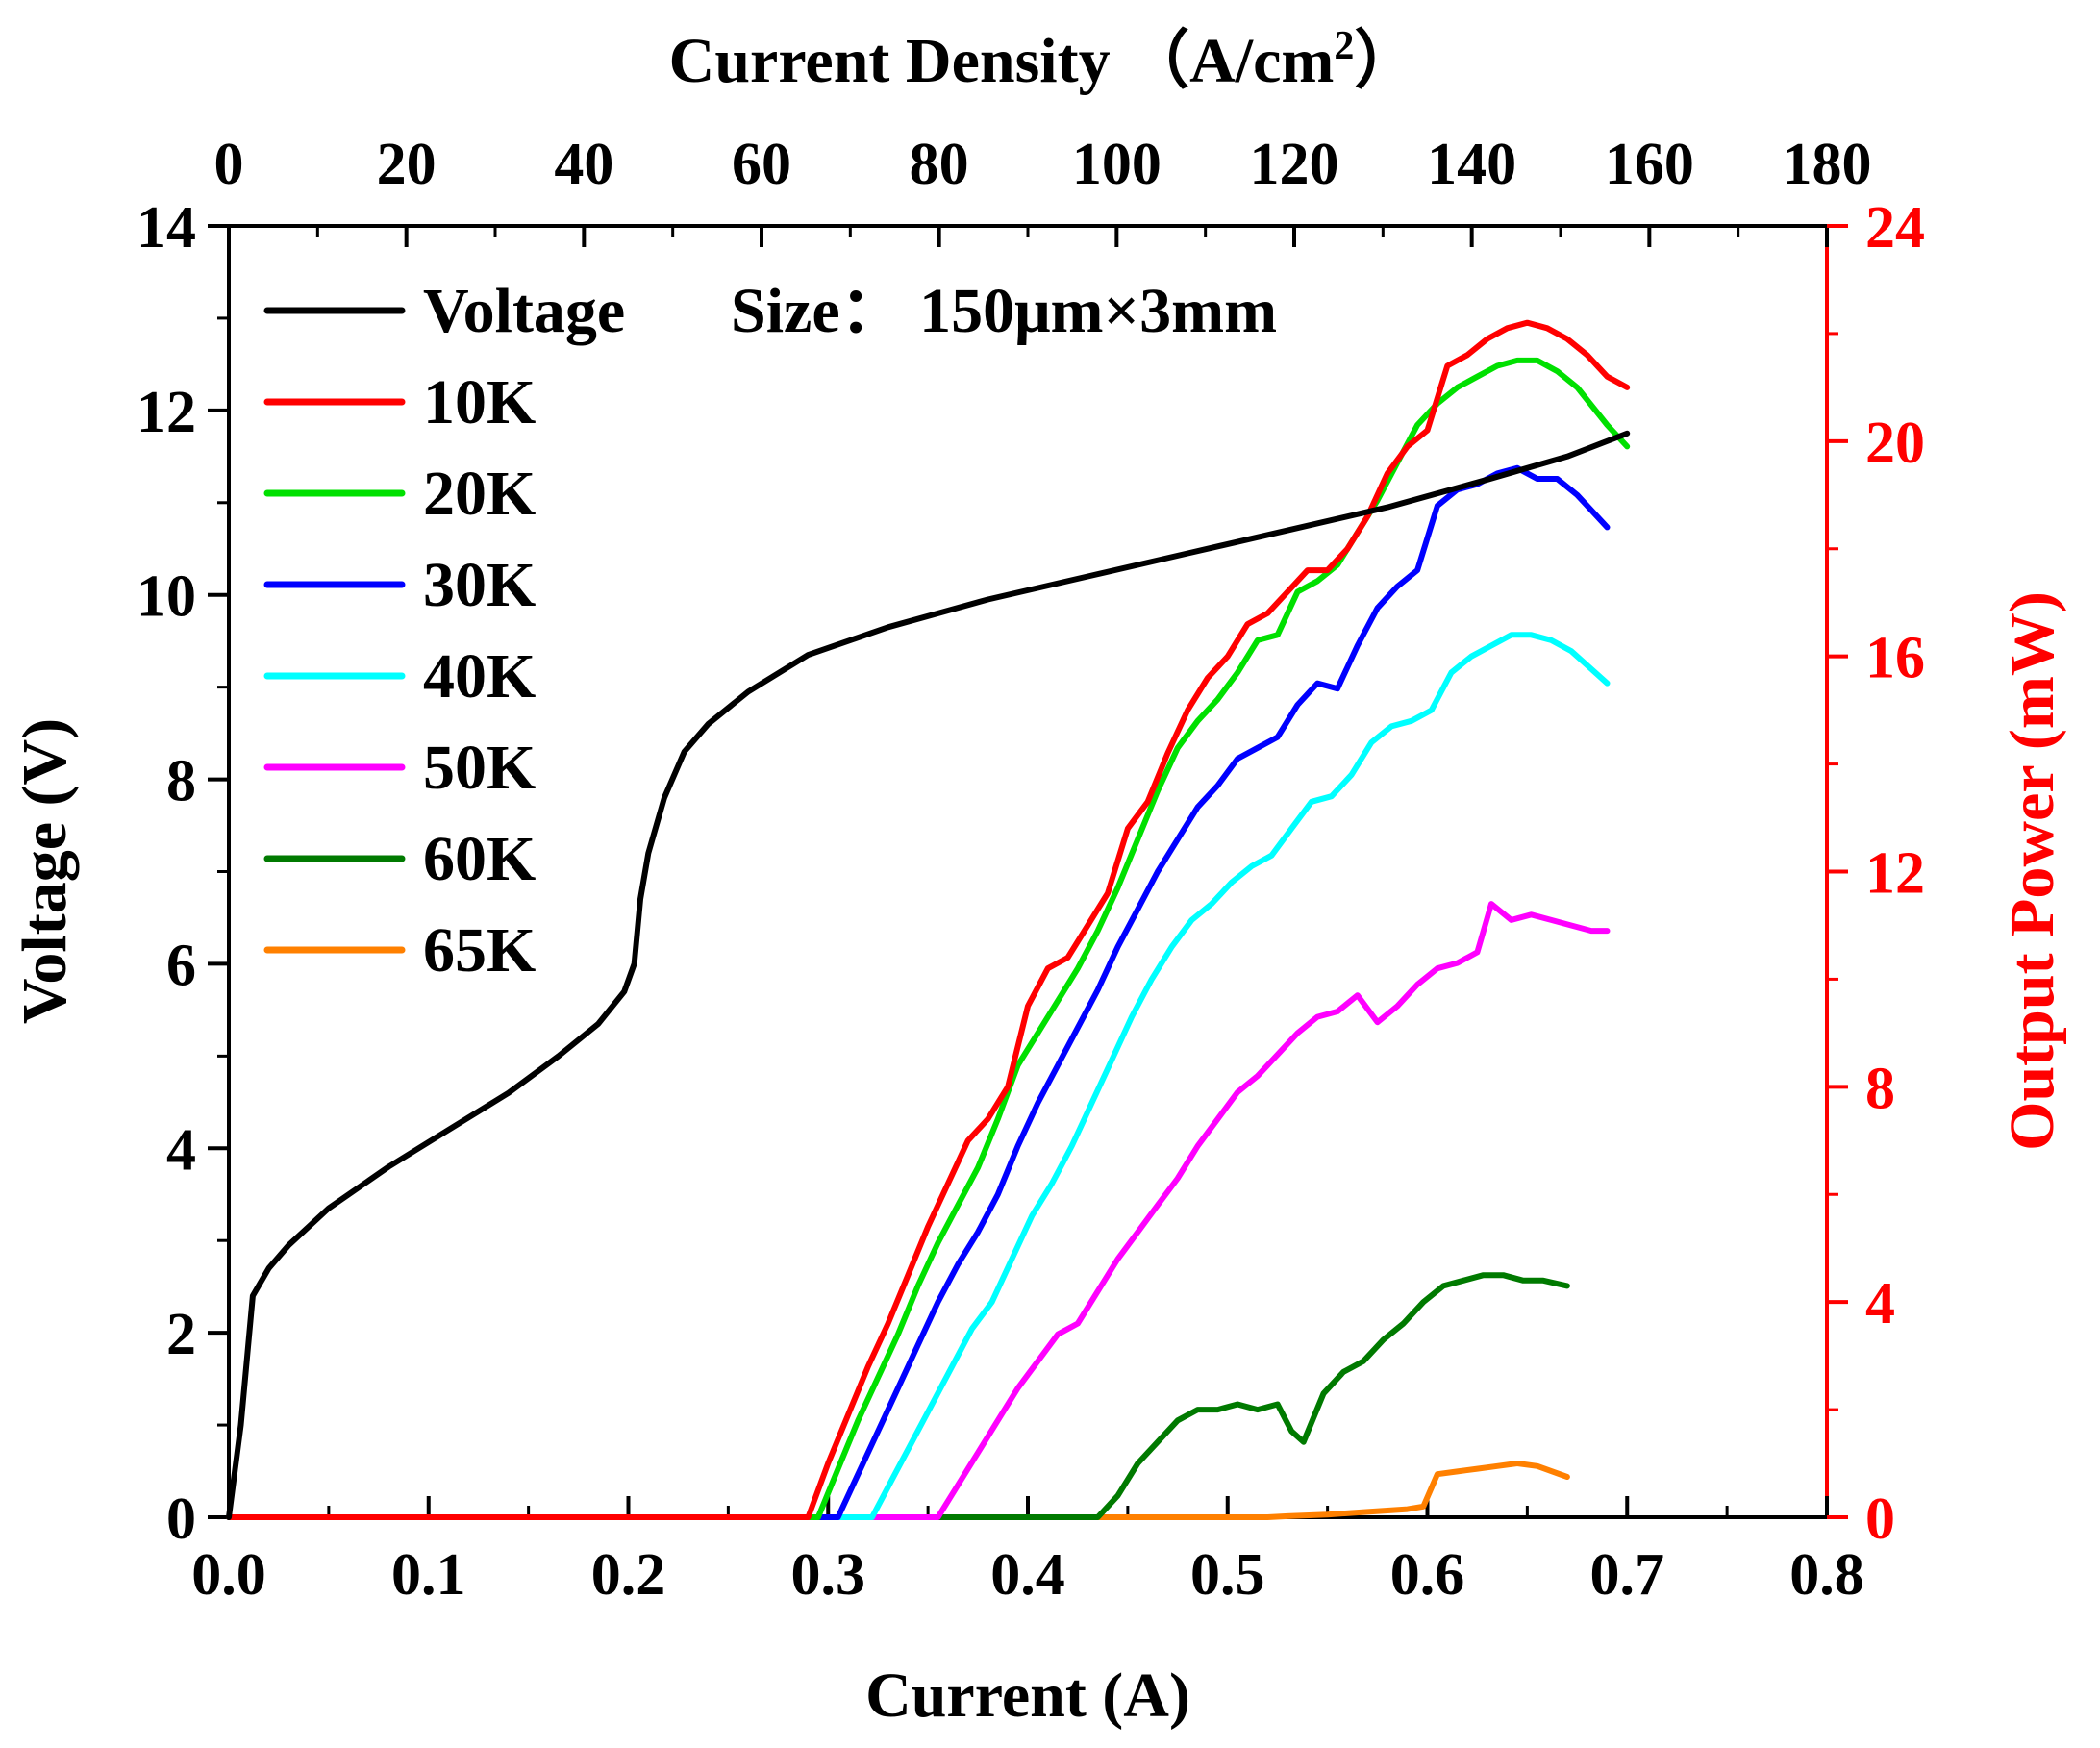 Image resolution: width=2100 pixels, height=1748 pixels. What do you see at coordinates (479, 585) in the screenshot?
I see `legend-label-30k: 30K` at bounding box center [479, 585].